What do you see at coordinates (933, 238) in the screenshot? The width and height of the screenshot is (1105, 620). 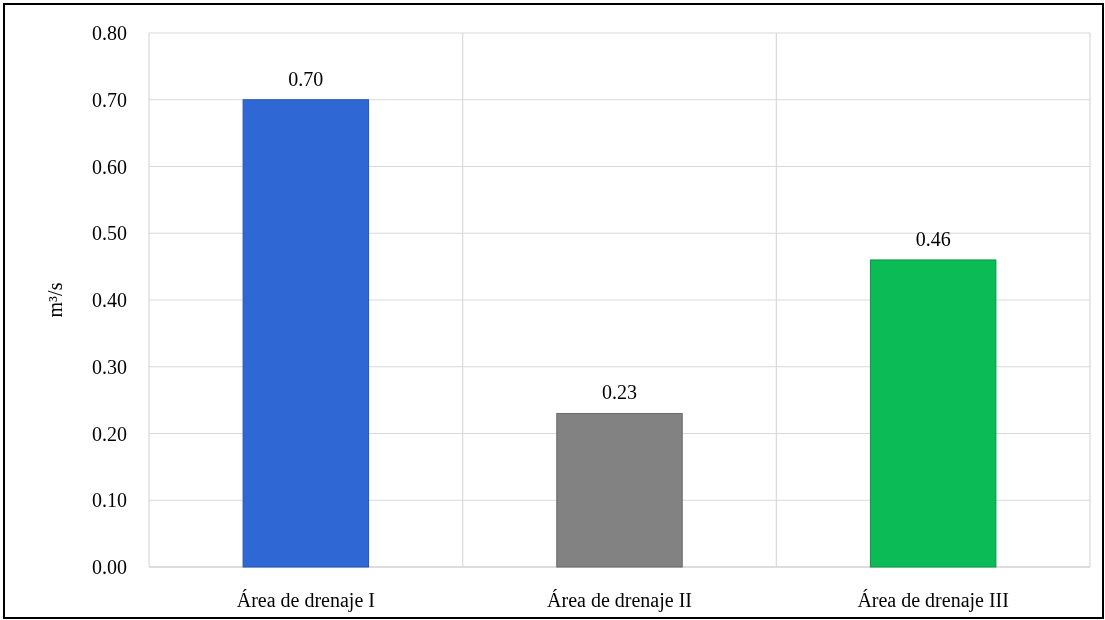 I see `data-label: 0.46` at bounding box center [933, 238].